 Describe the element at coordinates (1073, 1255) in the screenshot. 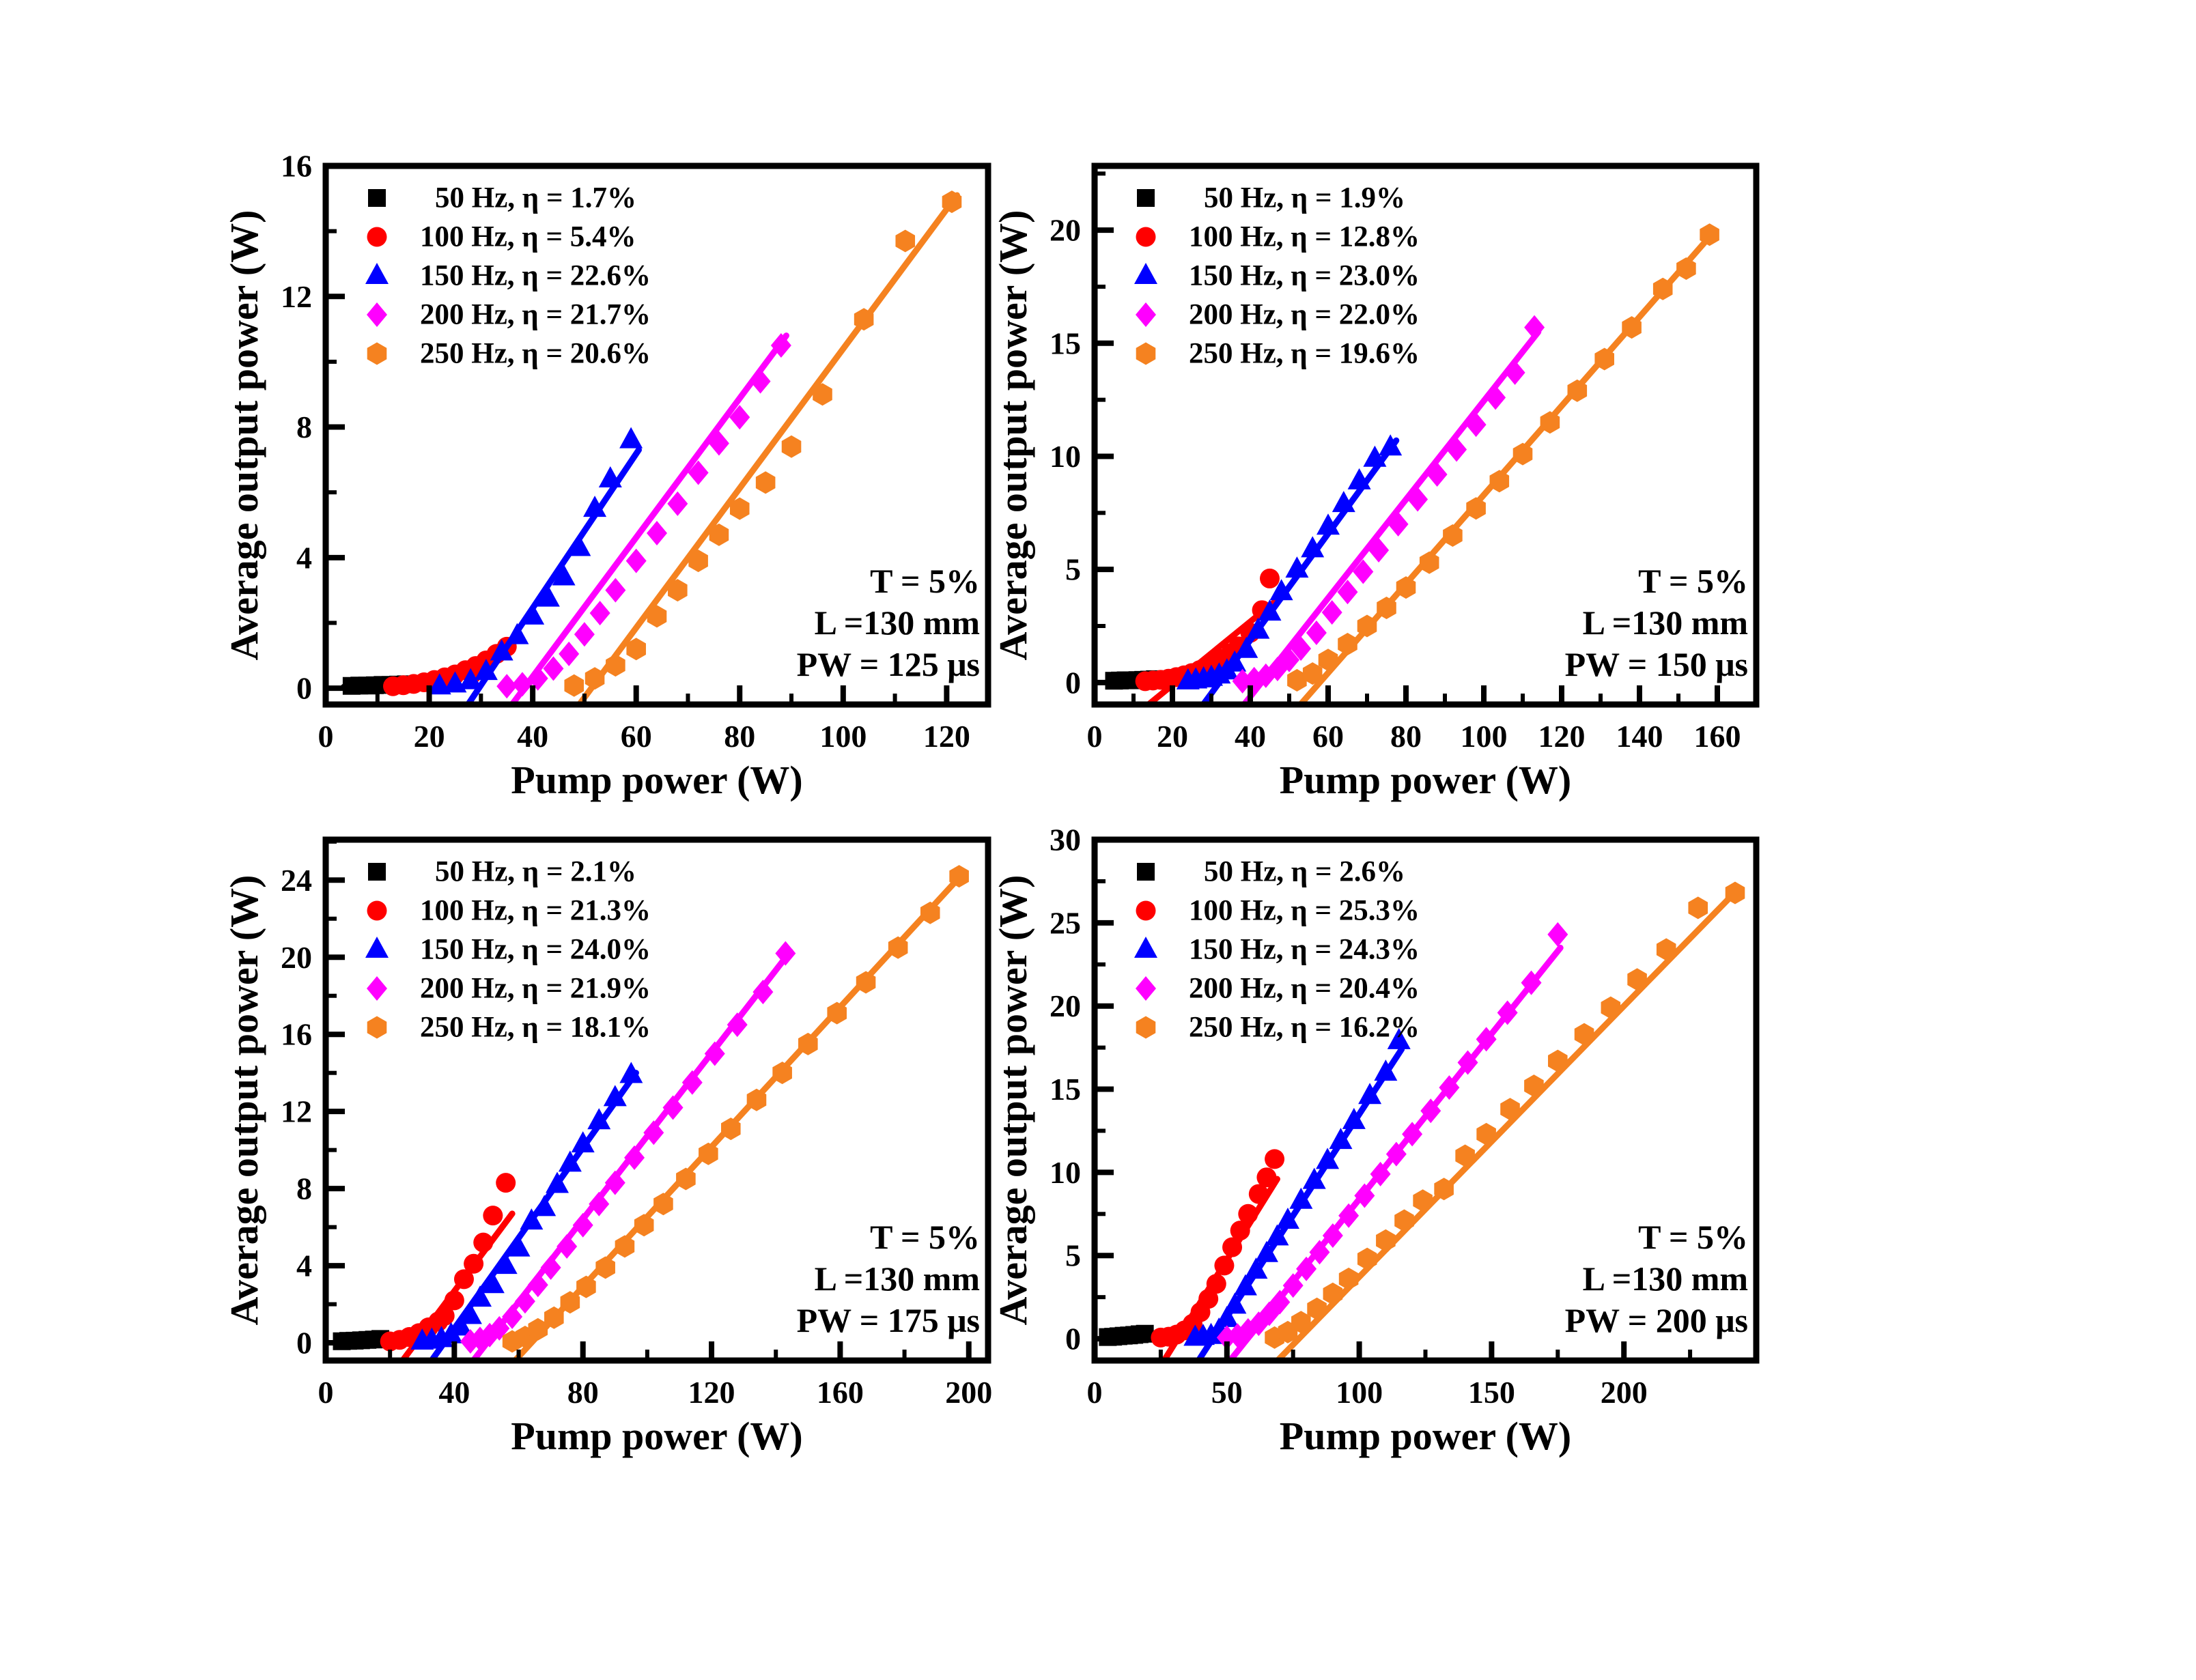

I see `y-tick-label: 5` at that location.